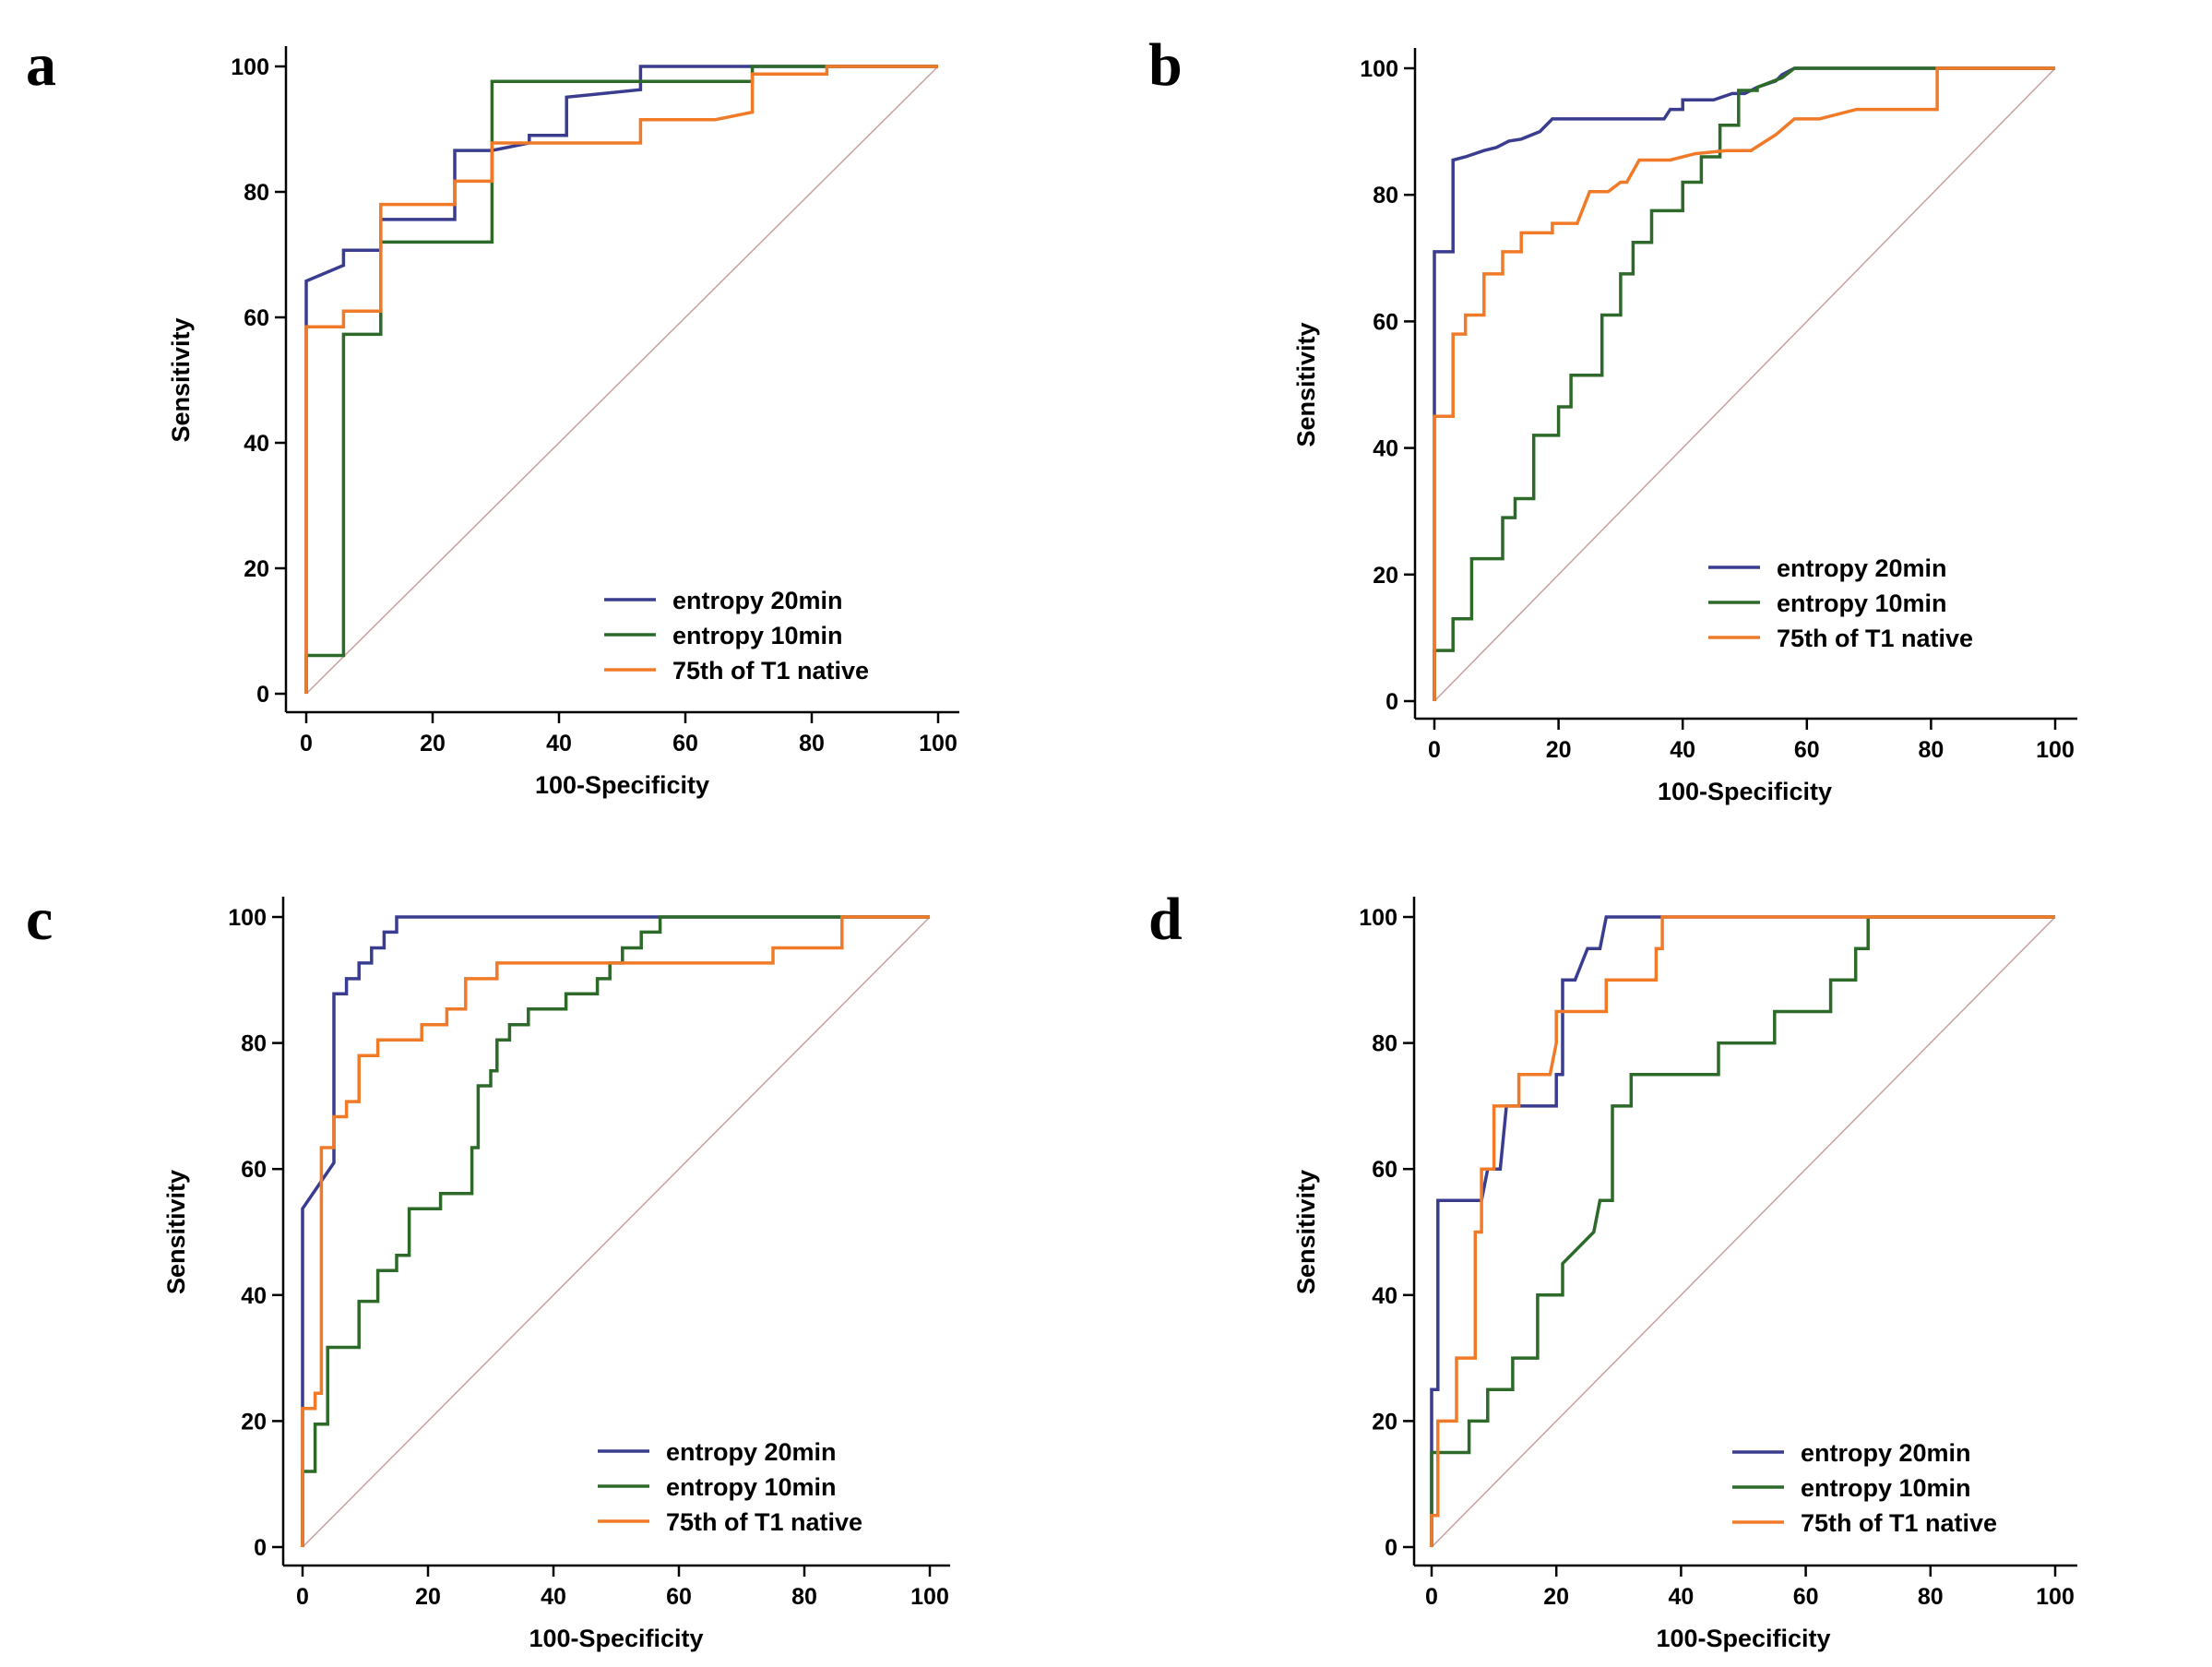 The image size is (2212, 1667). What do you see at coordinates (39, 919) in the screenshot?
I see `panel-letter: c` at bounding box center [39, 919].